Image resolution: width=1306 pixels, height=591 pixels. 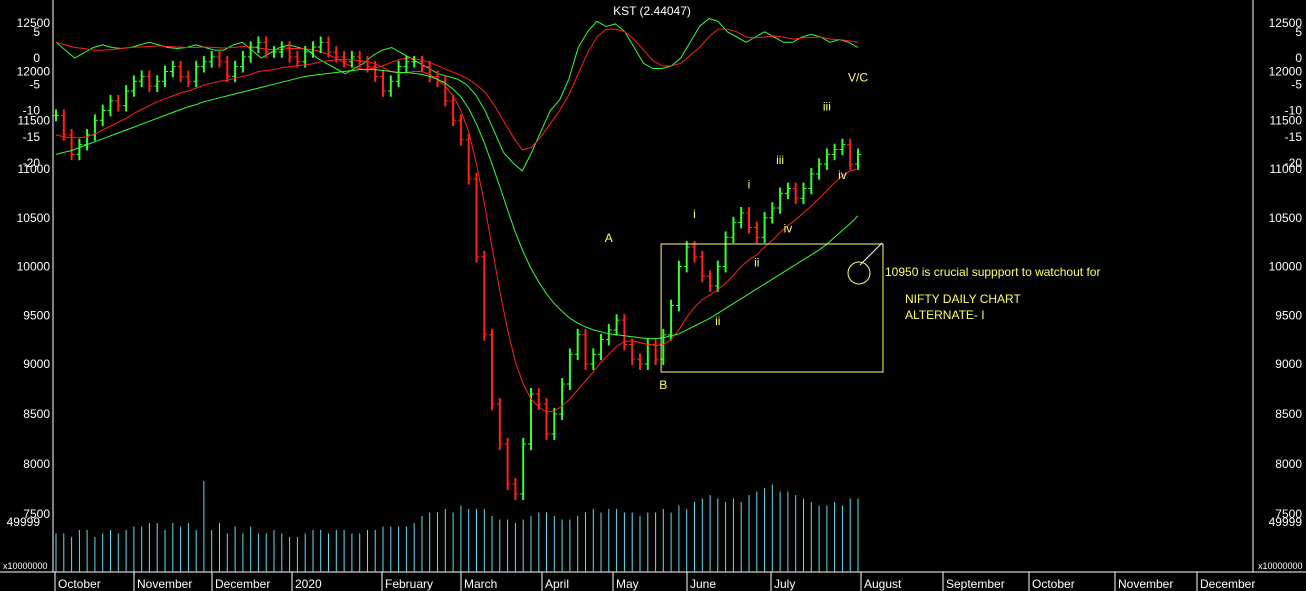 I want to click on price-left-tick: 9500, so click(x=36, y=315).